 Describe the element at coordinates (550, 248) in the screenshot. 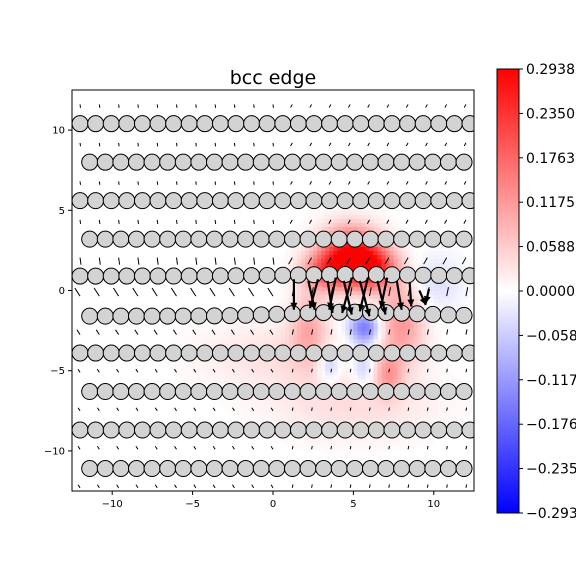

I see `colorbar-tick-label: 0.0588` at that location.